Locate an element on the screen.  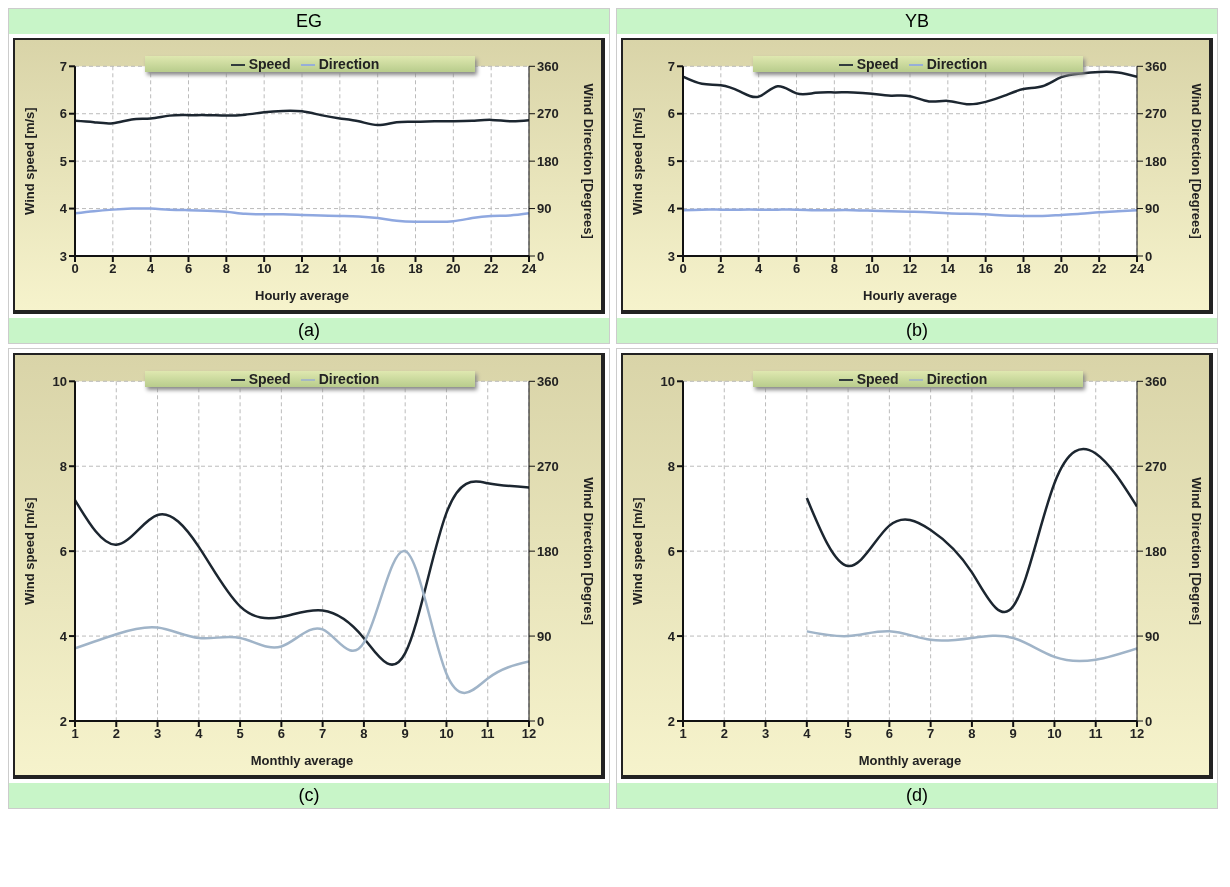
y-tick-label: 10 is located at coordinates (59, 381).